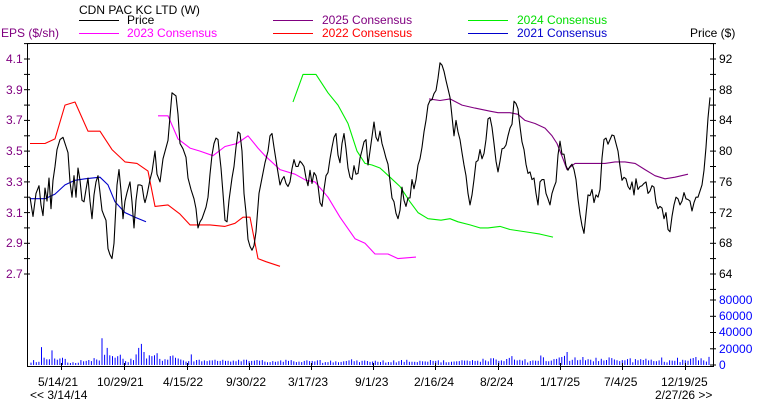 The width and height of the screenshot is (760, 402). Describe the element at coordinates (183, 382) in the screenshot. I see `x-tick-label: 4/15/22` at that location.